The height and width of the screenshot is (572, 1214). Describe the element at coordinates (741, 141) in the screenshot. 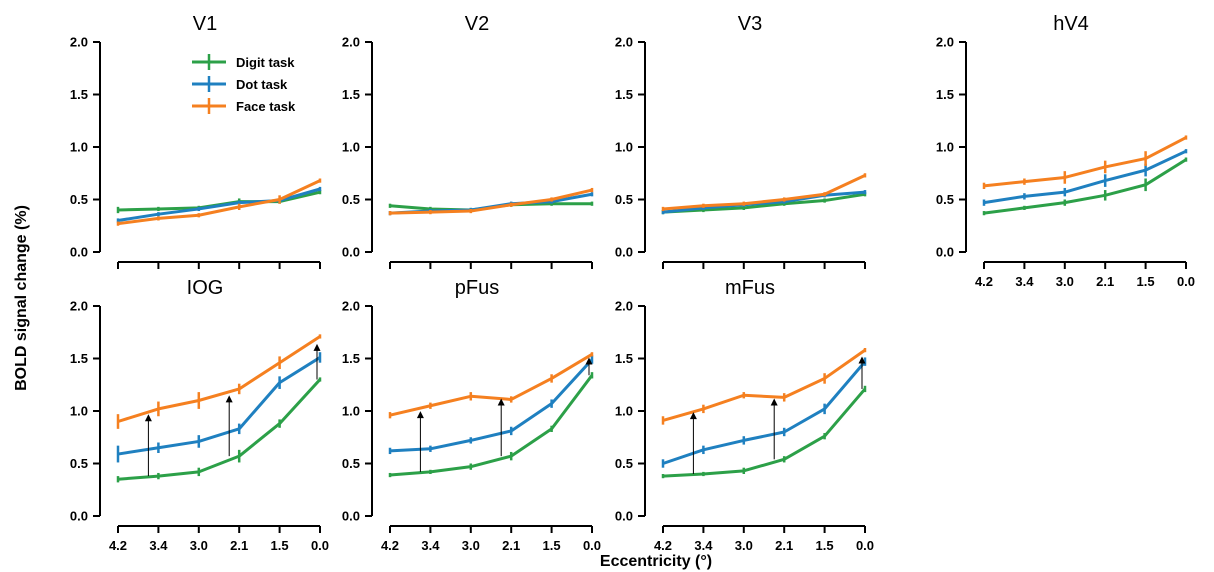

I see `panel-v3: V3 0.0 0.5 1.0 1.5 2.0` at that location.